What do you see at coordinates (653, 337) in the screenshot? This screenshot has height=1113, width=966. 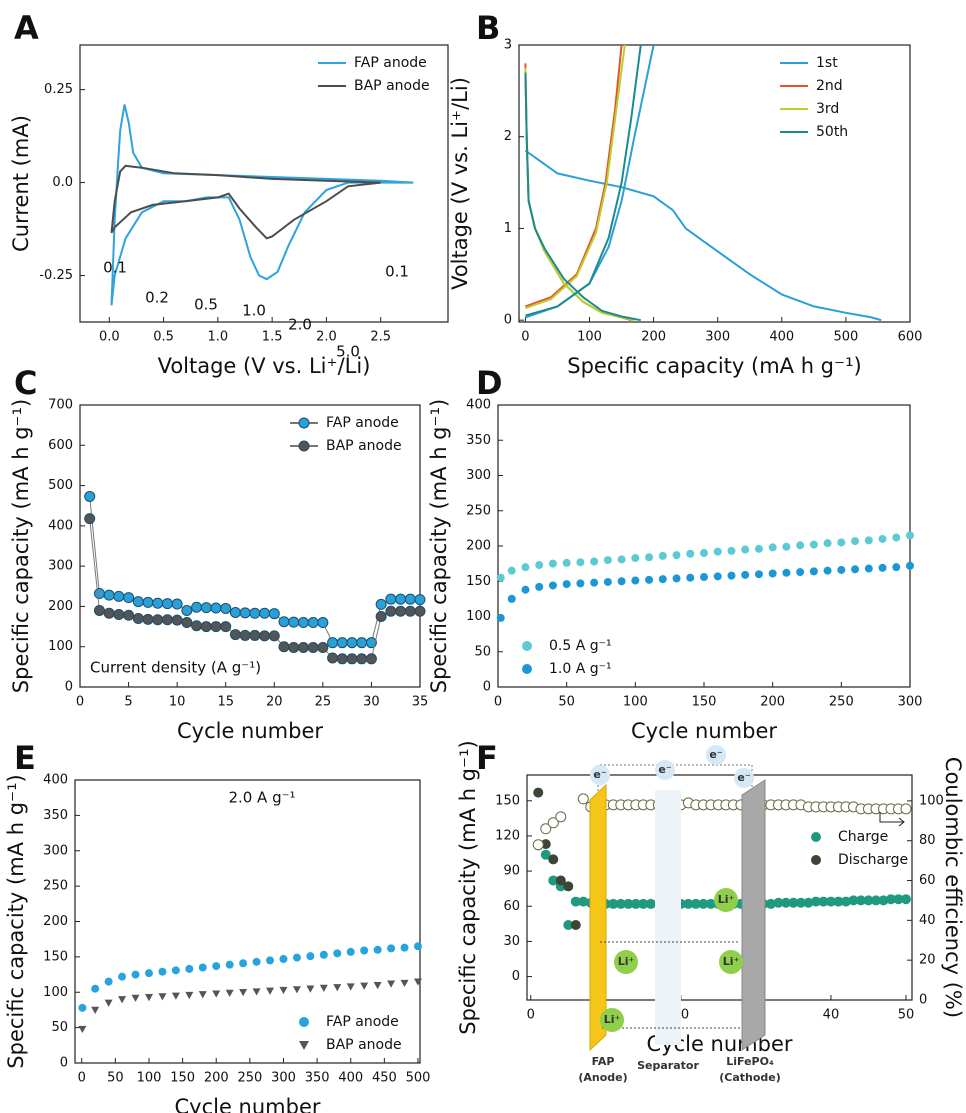 I see `x-tick-label: 200` at bounding box center [653, 337].